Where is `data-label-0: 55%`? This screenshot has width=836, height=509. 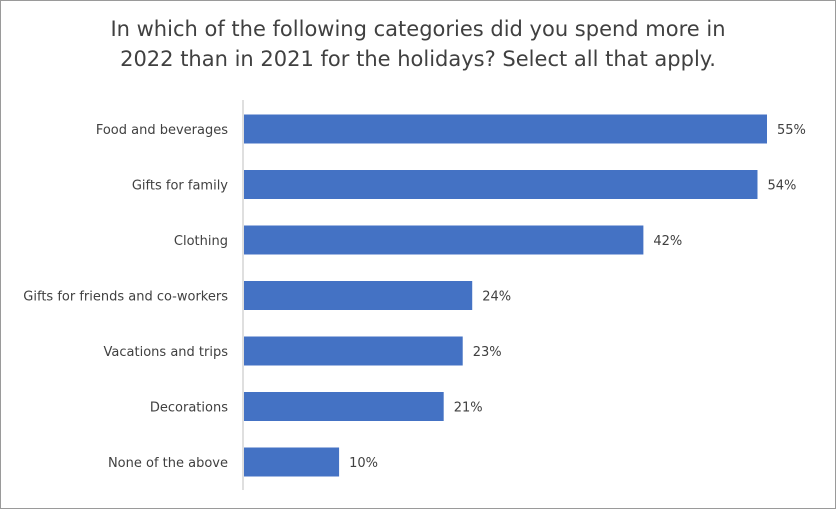 data-label-0: 55% is located at coordinates (791, 130).